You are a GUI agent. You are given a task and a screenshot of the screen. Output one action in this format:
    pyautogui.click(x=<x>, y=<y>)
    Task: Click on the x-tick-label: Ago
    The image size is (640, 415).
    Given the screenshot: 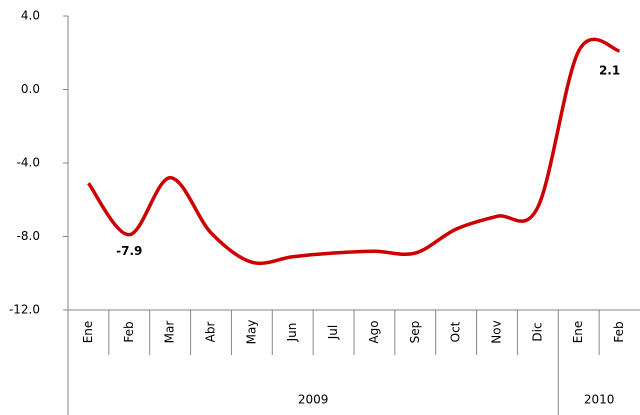 What is the action you would take?
    pyautogui.click(x=374, y=331)
    